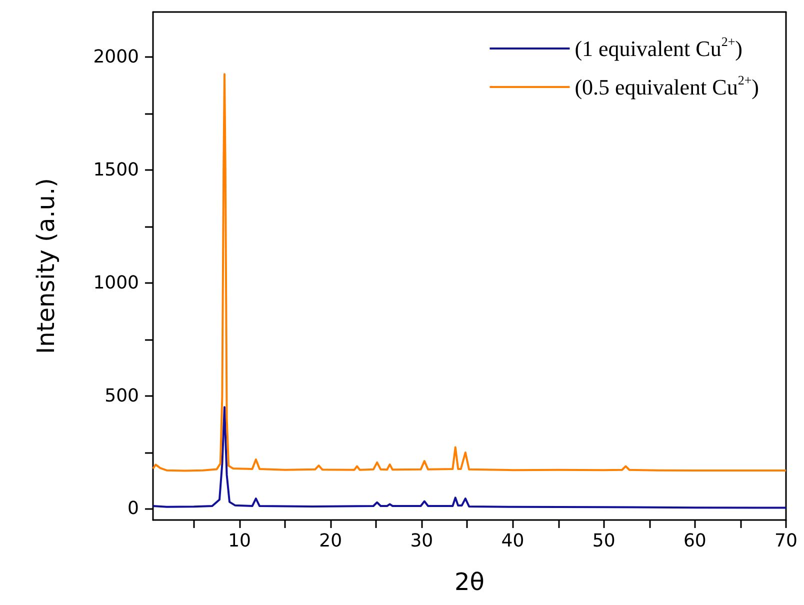 The height and width of the screenshot is (605, 804). What do you see at coordinates (330, 541) in the screenshot?
I see `x-tick-label: 20` at bounding box center [330, 541].